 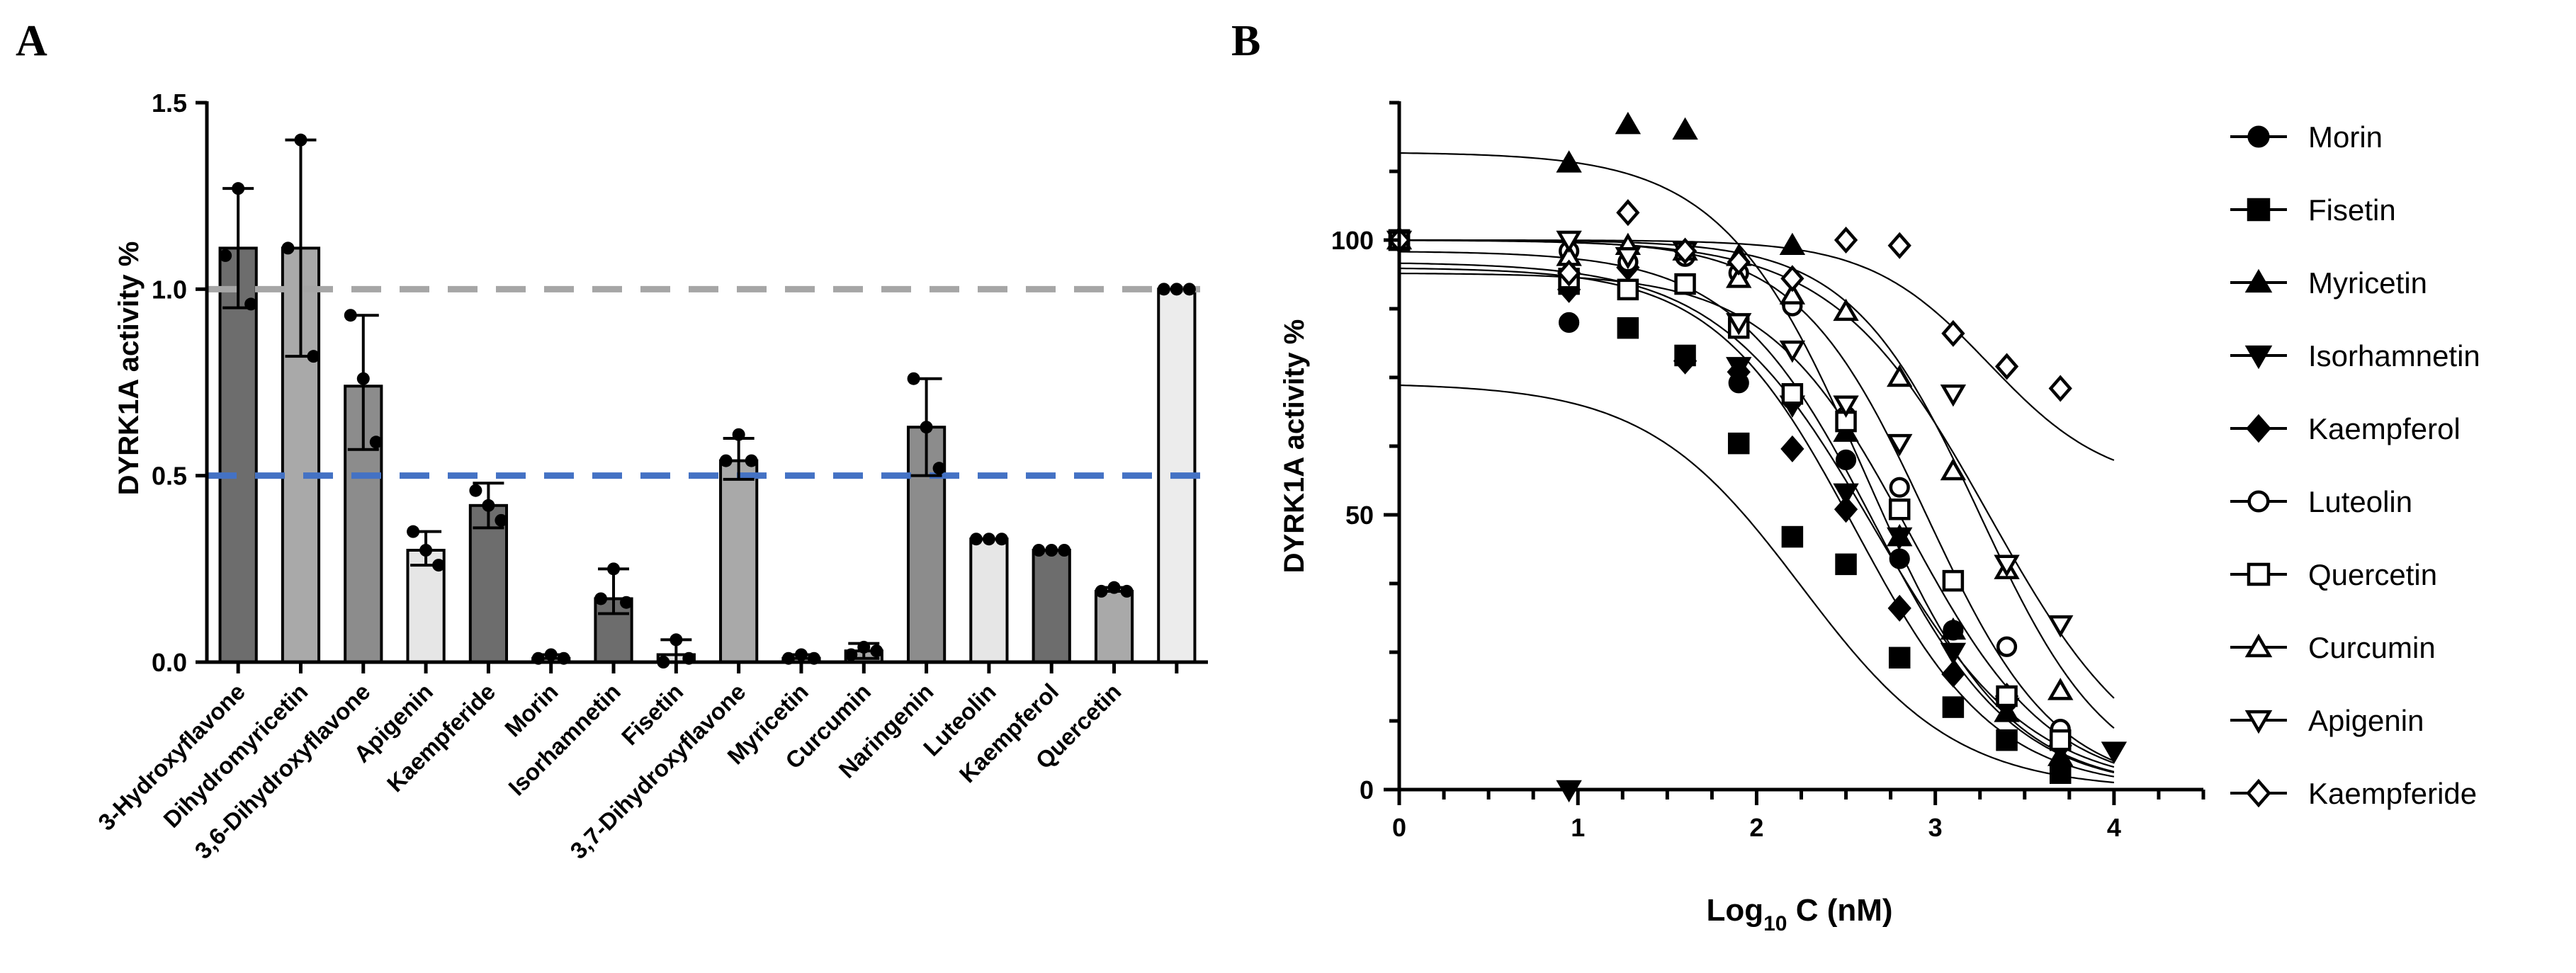 What do you see at coordinates (169, 662) in the screenshot?
I see `y-tick-label: 0.0` at bounding box center [169, 662].